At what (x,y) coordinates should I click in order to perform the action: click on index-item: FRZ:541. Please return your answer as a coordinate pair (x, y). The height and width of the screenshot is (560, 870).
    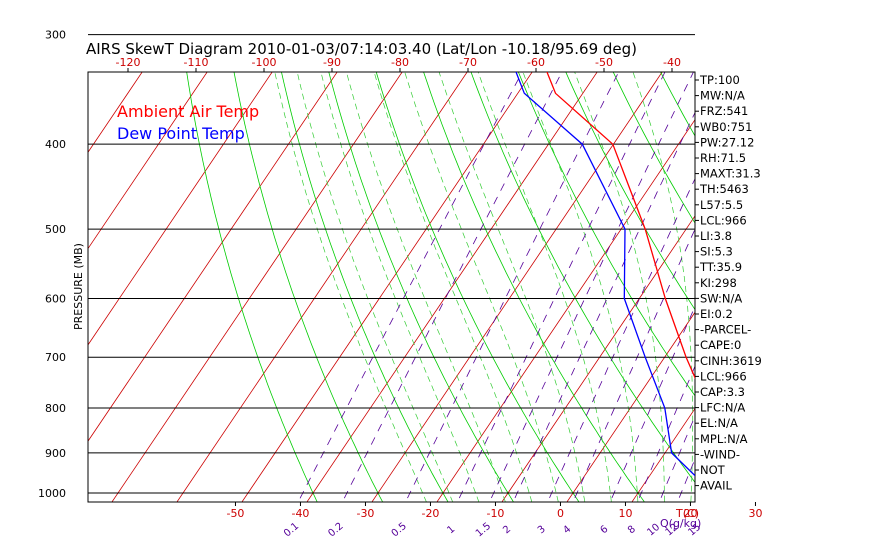
    Looking at the image, I should click on (724, 111).